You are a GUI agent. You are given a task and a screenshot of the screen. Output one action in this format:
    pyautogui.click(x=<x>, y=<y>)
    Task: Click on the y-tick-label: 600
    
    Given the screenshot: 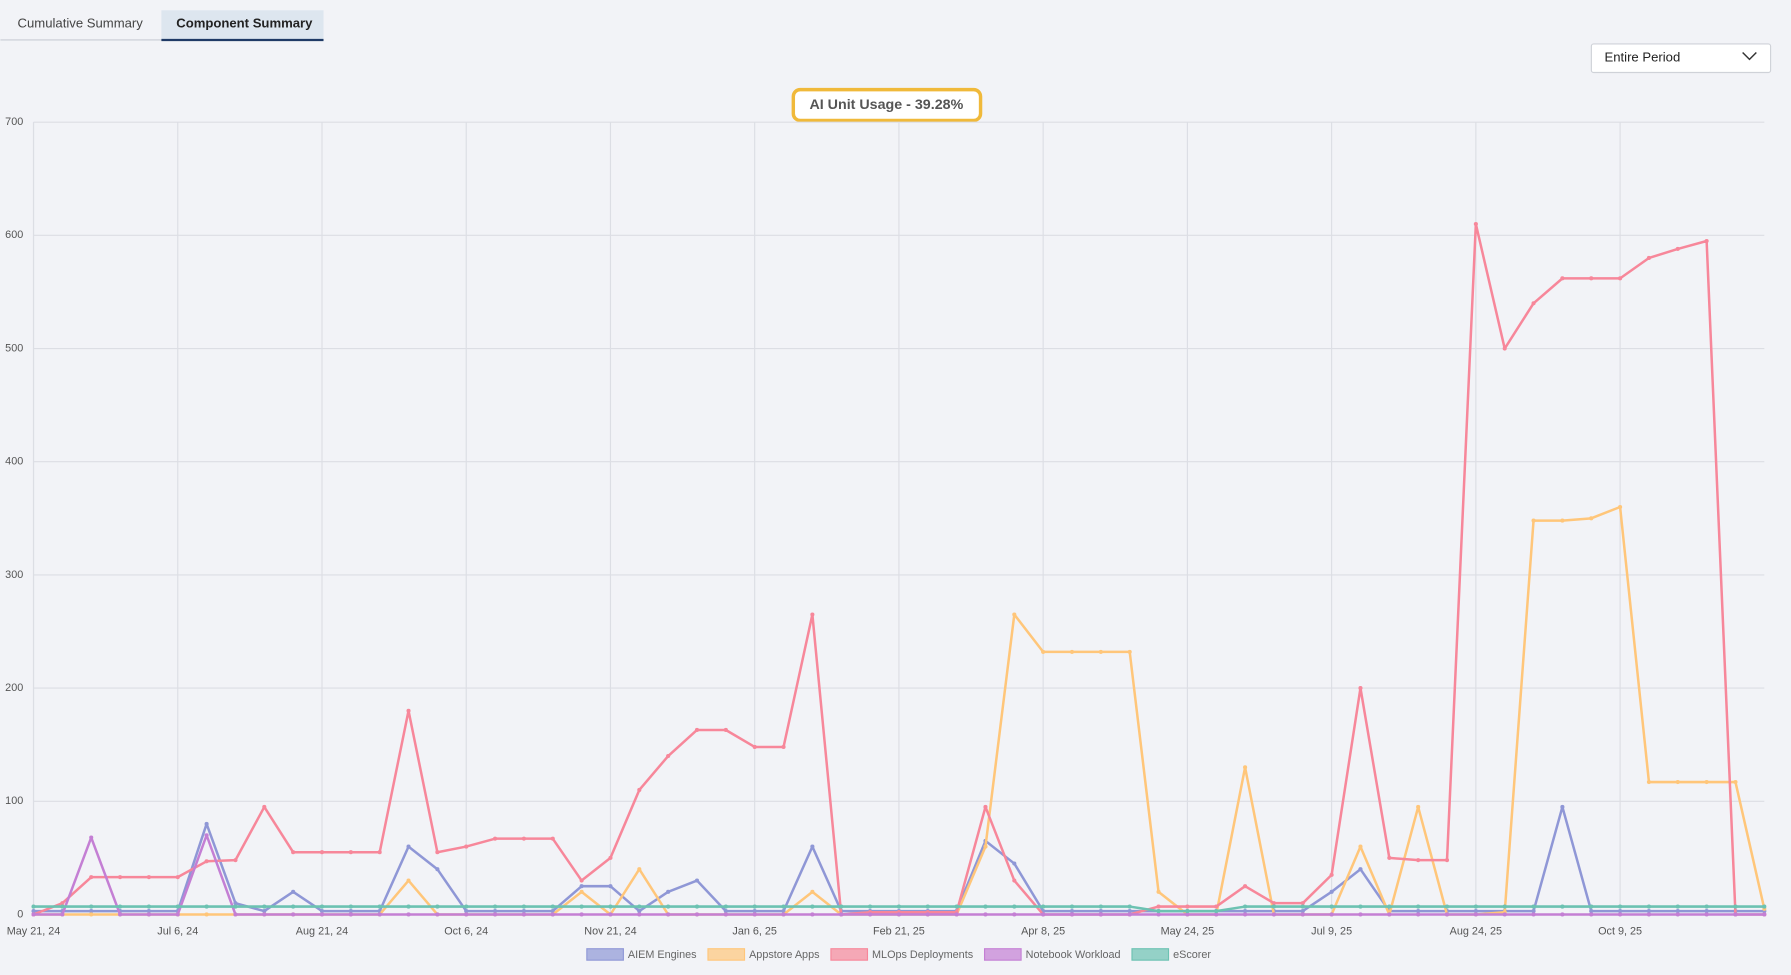 What is the action you would take?
    pyautogui.click(x=14, y=235)
    